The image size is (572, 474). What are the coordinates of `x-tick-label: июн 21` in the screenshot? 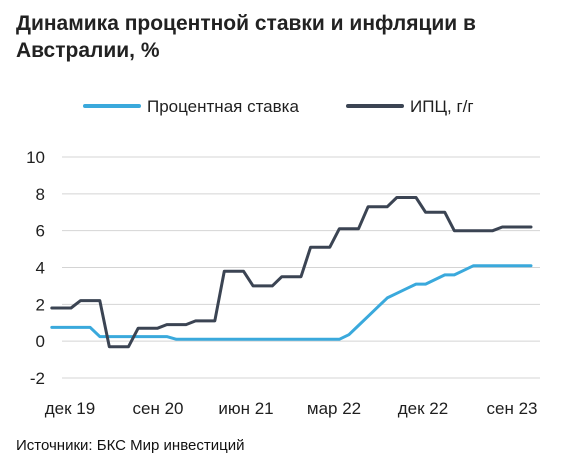 It's located at (245, 408).